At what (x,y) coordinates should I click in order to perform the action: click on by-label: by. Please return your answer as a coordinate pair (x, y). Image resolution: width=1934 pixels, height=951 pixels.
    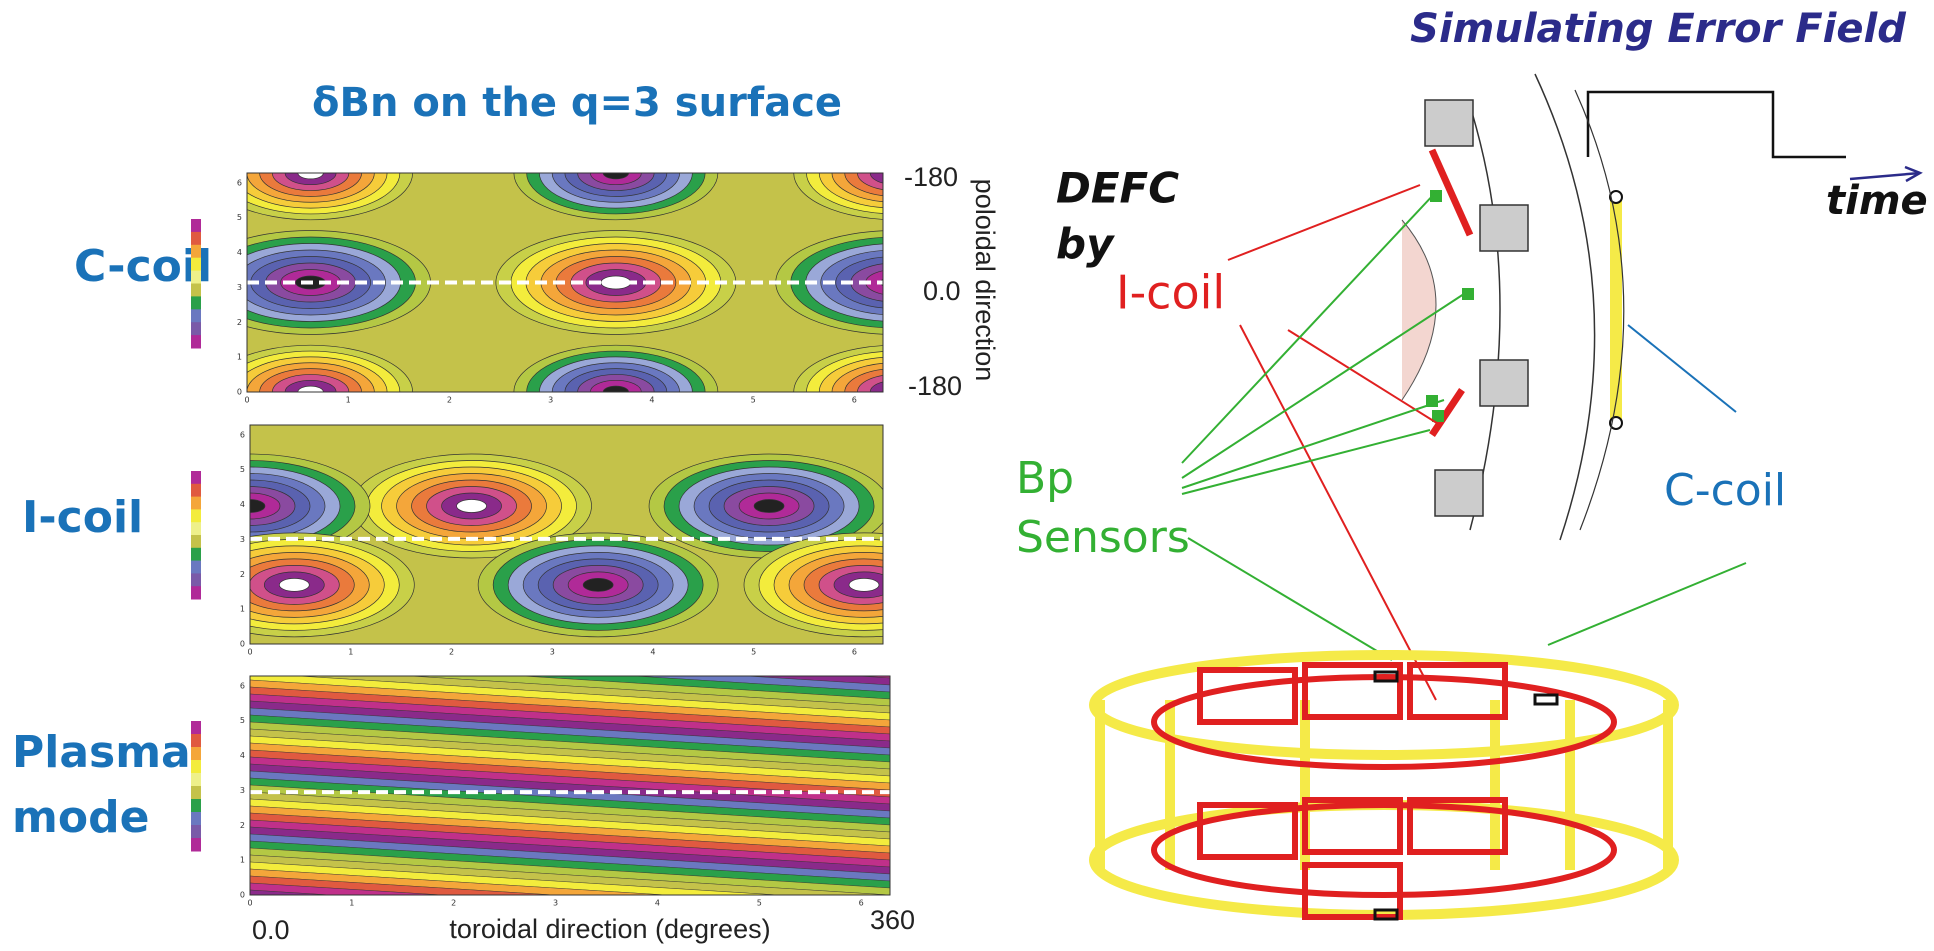
    Looking at the image, I should click on (1085, 244).